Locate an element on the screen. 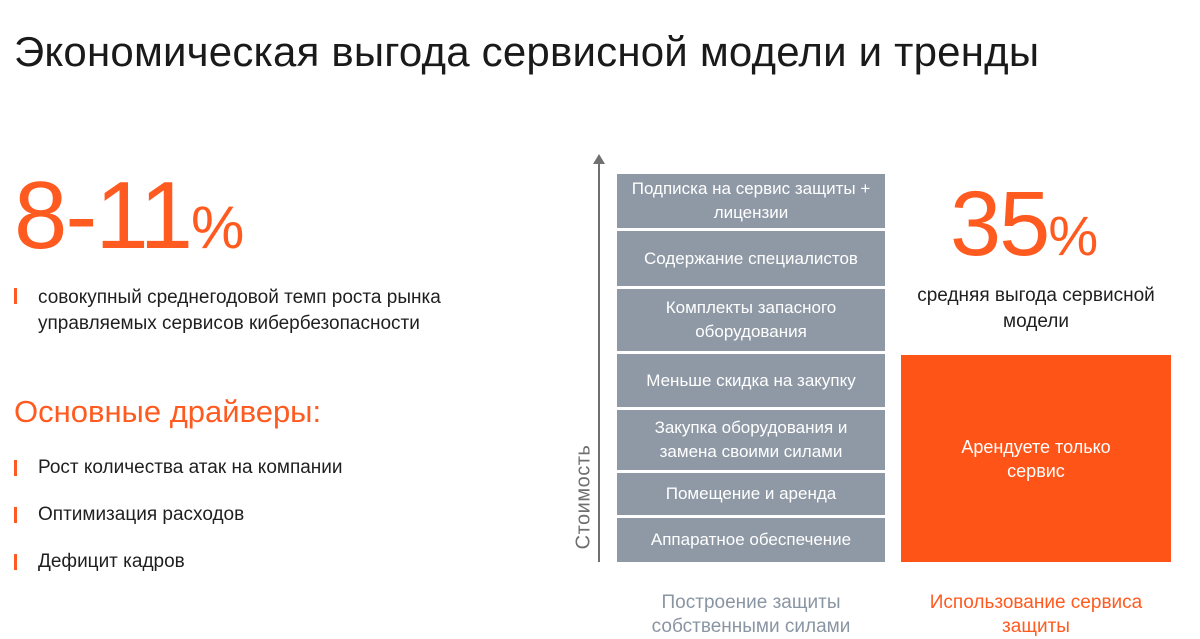 This screenshot has width=1200, height=639. service-caption: Использование сервиса защиты is located at coordinates (1036, 614).